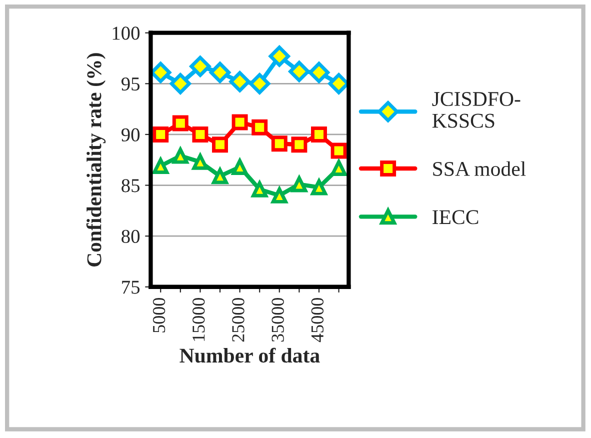  I want to click on y-tick-label: 80, so click(131, 237).